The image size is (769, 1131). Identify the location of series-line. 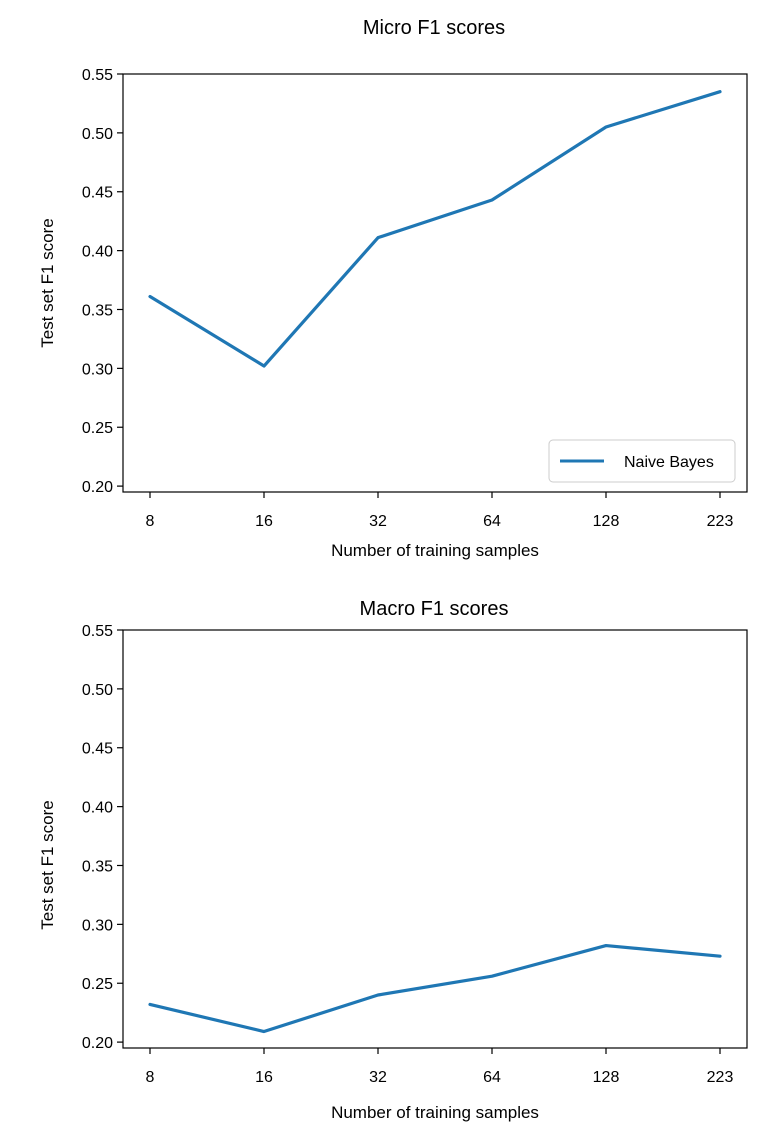
(435, 988).